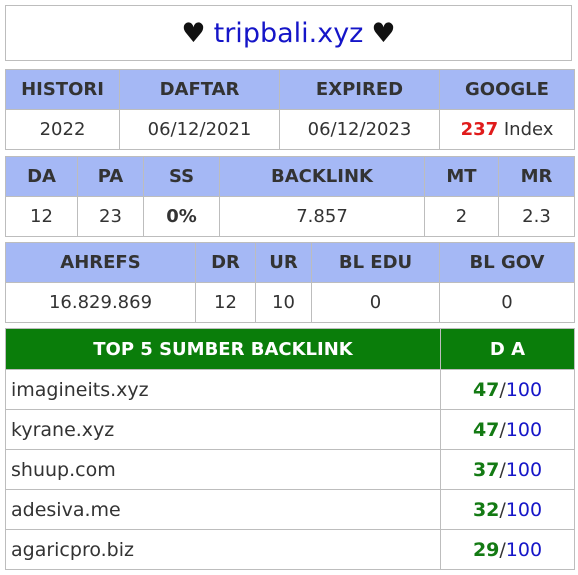  What do you see at coordinates (223, 509) in the screenshot?
I see `backlink-source: adesiva.me` at bounding box center [223, 509].